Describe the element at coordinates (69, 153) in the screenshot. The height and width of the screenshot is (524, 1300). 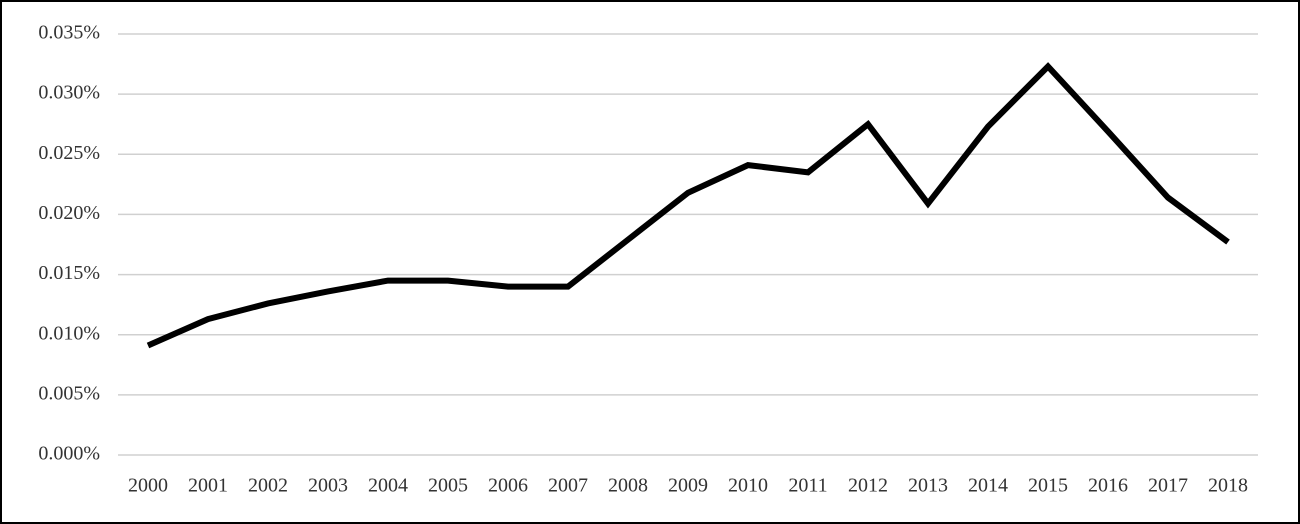
I see `y-tick-label: 0.025%` at that location.